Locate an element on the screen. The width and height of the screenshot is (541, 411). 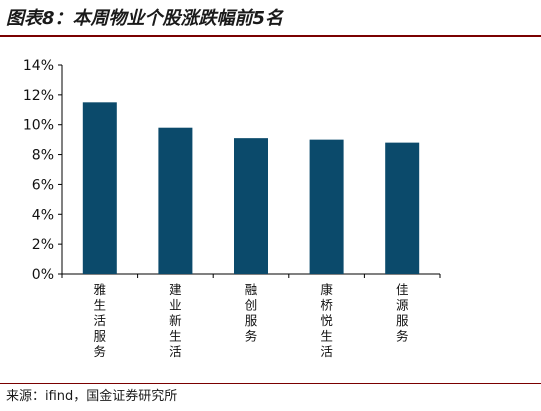
category-label: 建业新生活 is located at coordinates (175, 320).